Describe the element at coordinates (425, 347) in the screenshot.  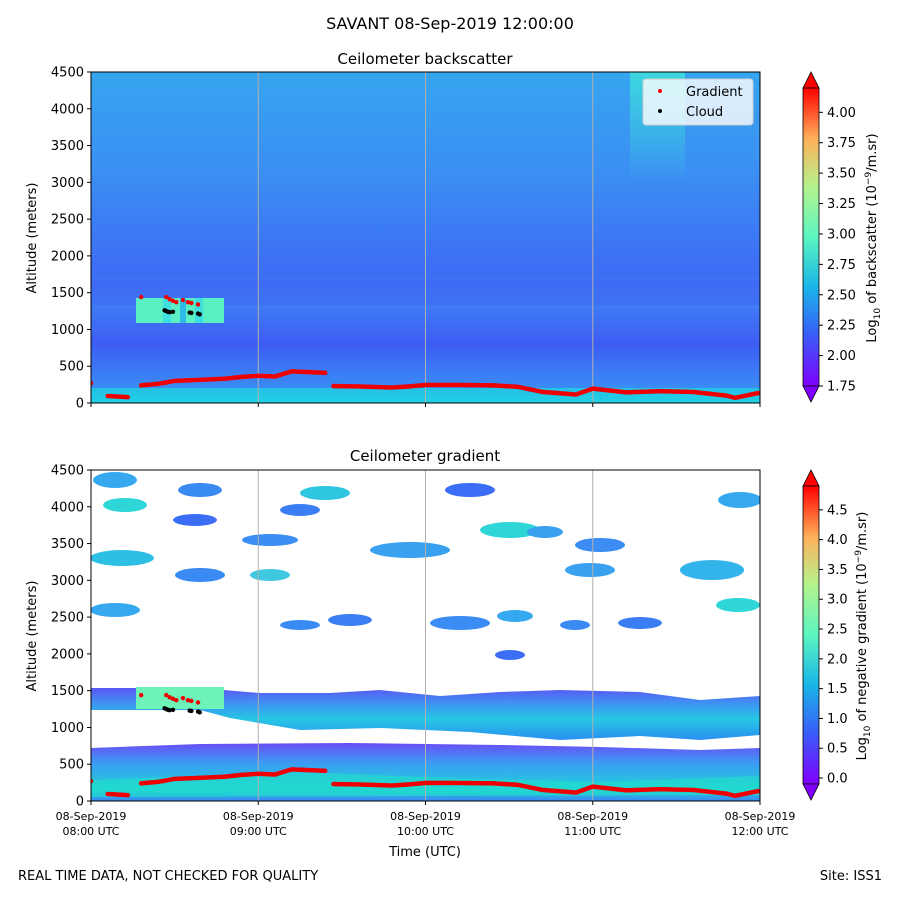
I see `backscatter-markers` at that location.